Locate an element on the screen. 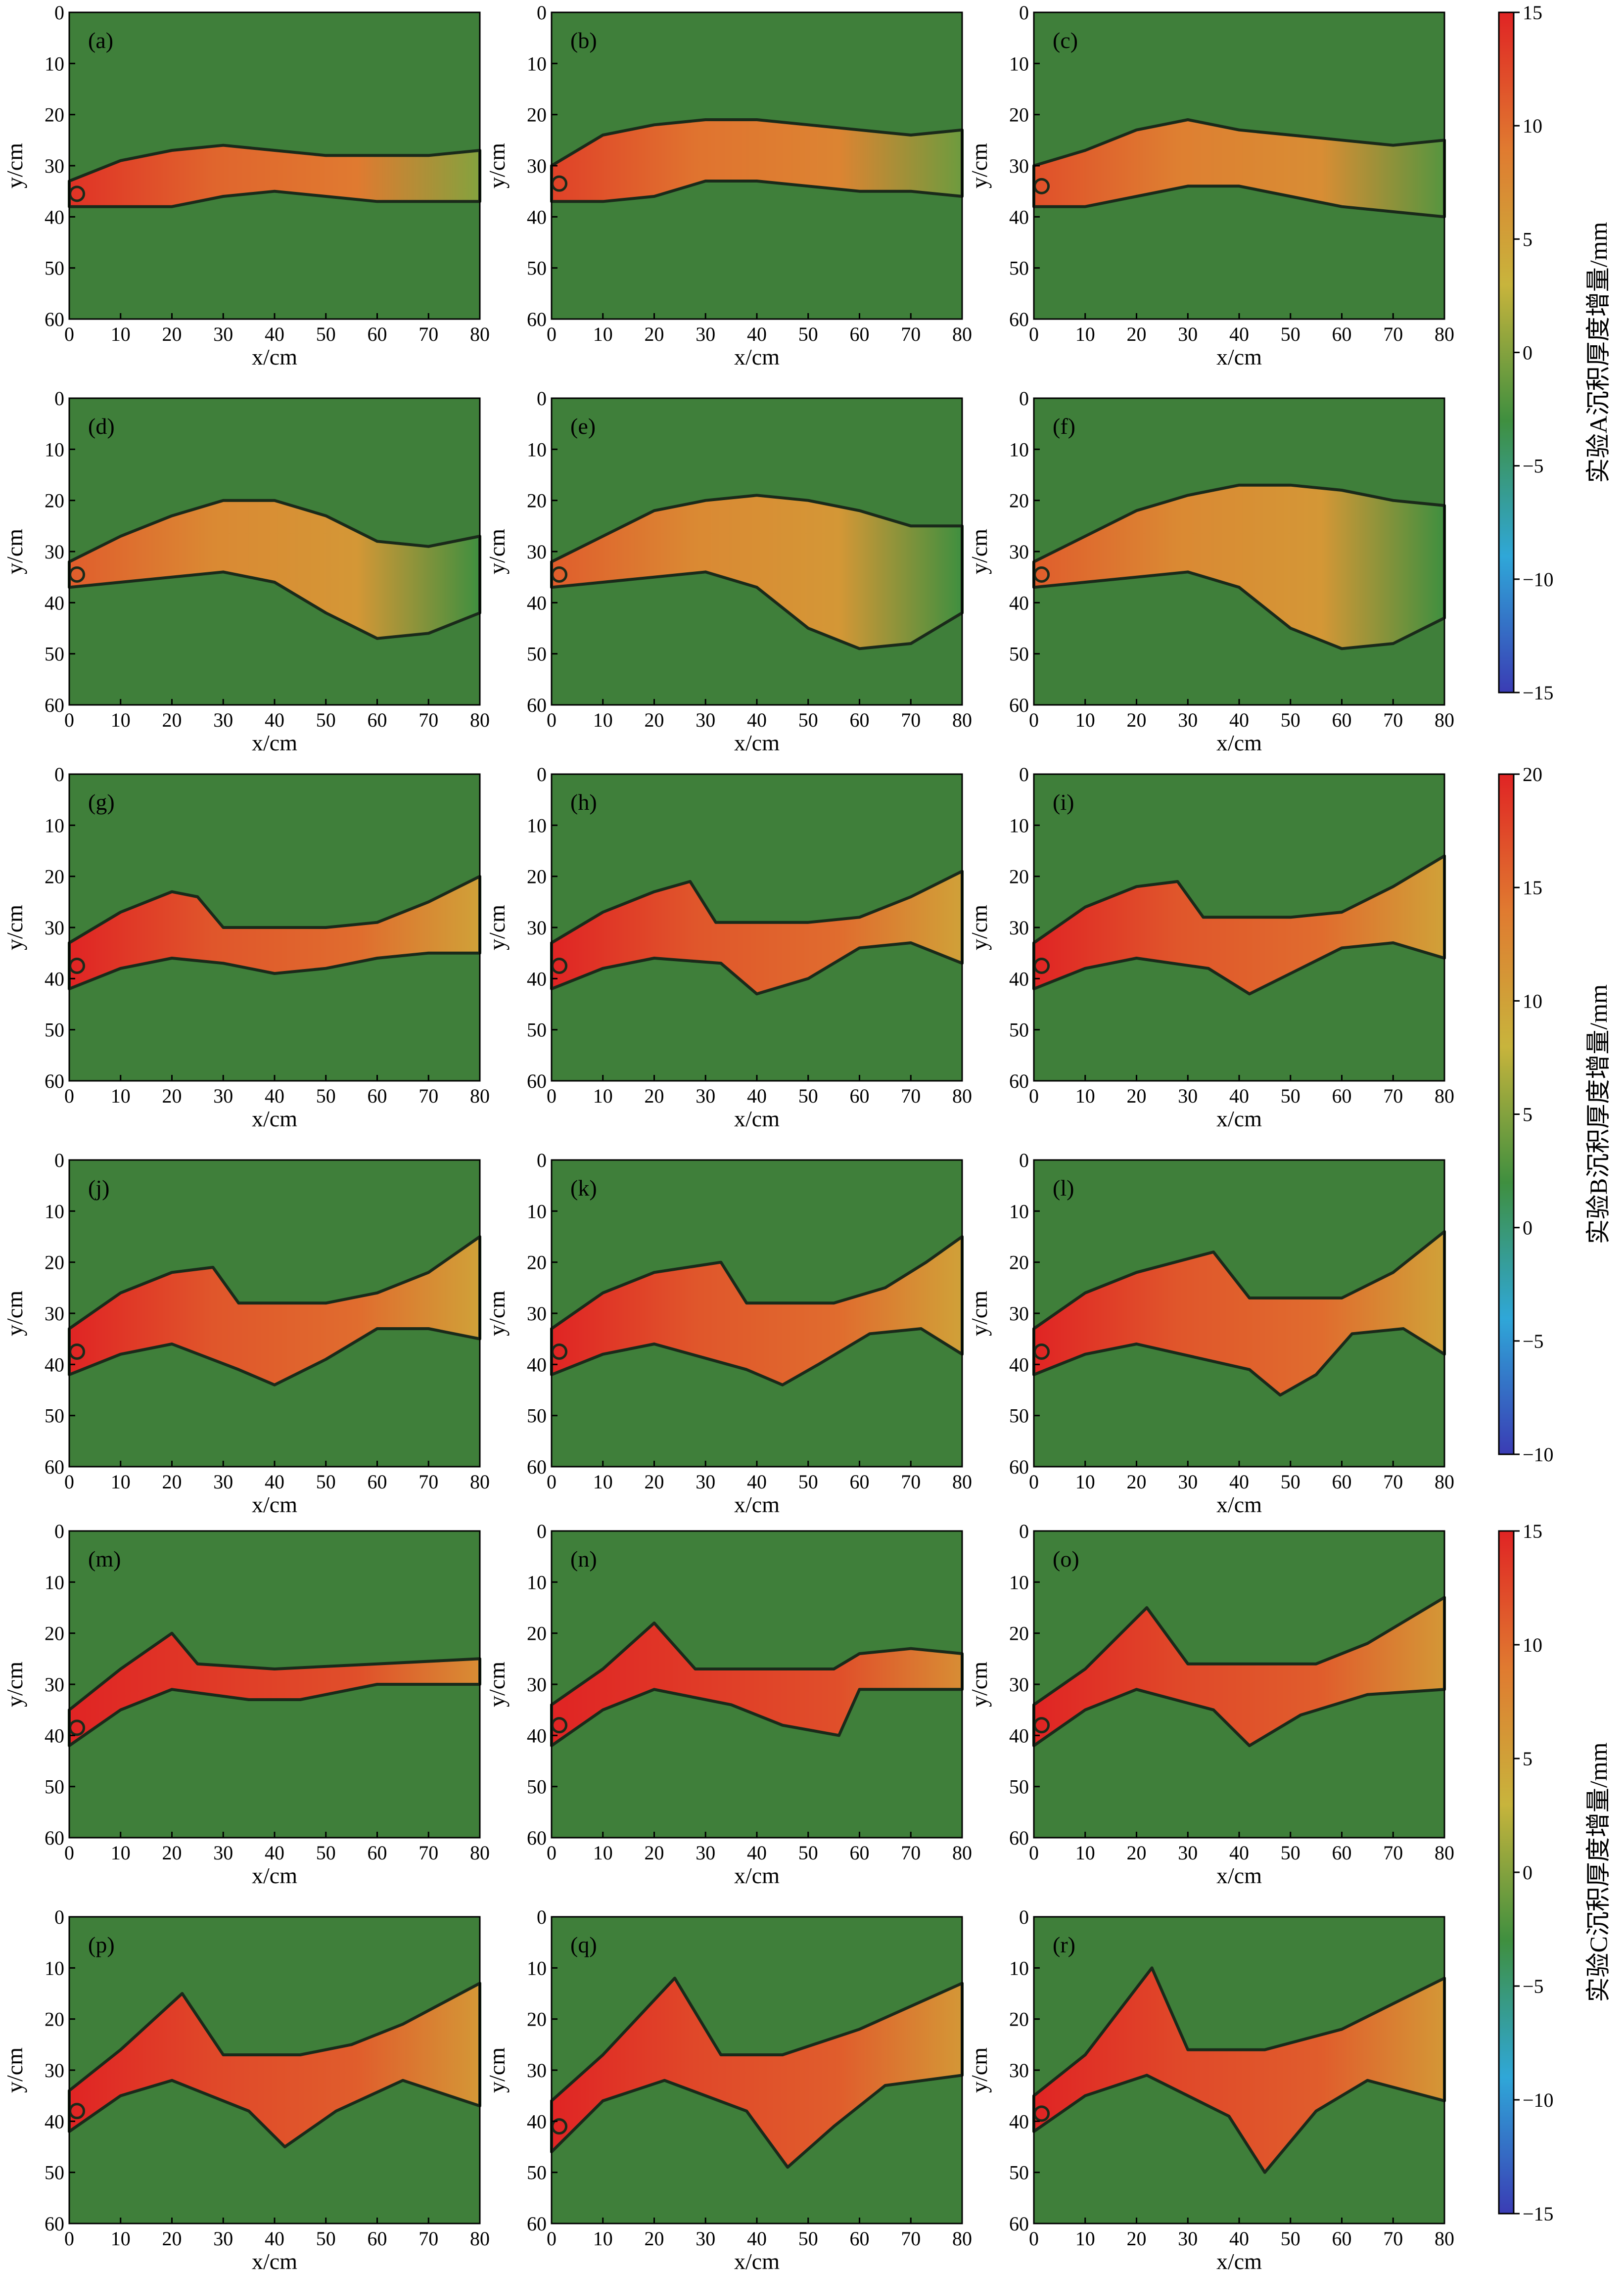 This screenshot has height=2270, width=1624. panel-label: (e) is located at coordinates (583, 426).